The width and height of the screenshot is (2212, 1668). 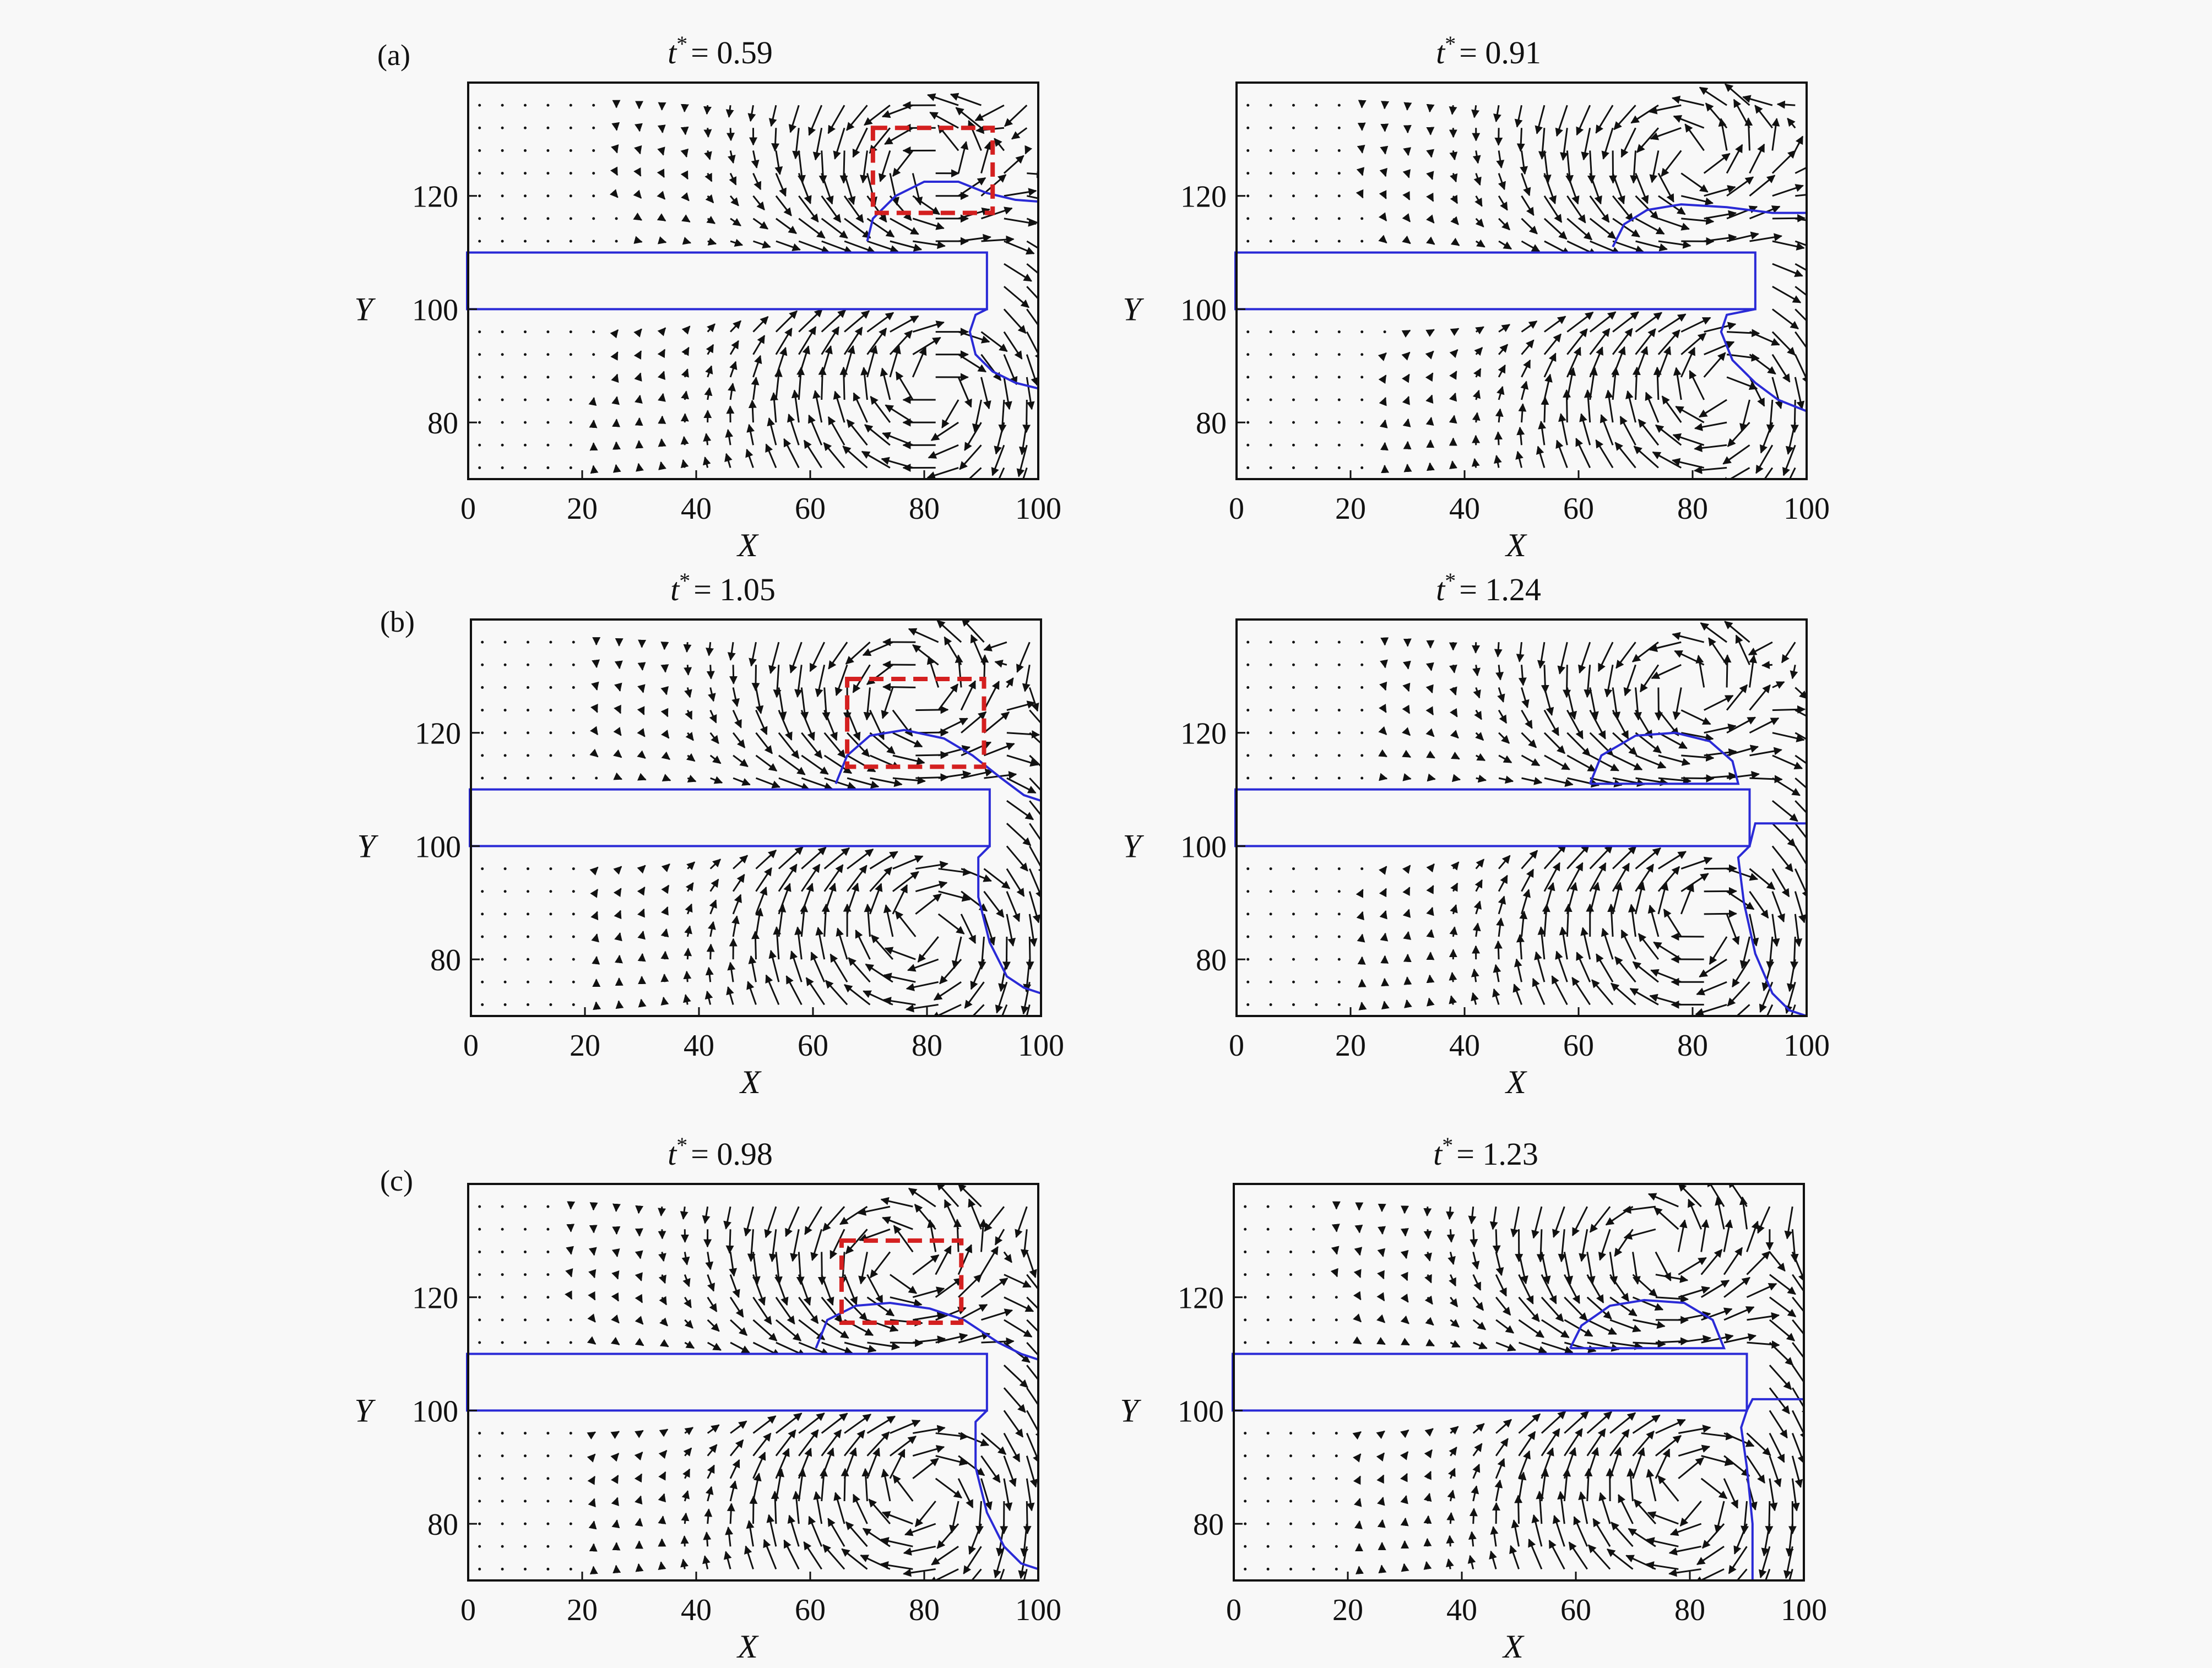 What do you see at coordinates (396, 618) in the screenshot?
I see `panel-labels: (a) (b) (c)` at bounding box center [396, 618].